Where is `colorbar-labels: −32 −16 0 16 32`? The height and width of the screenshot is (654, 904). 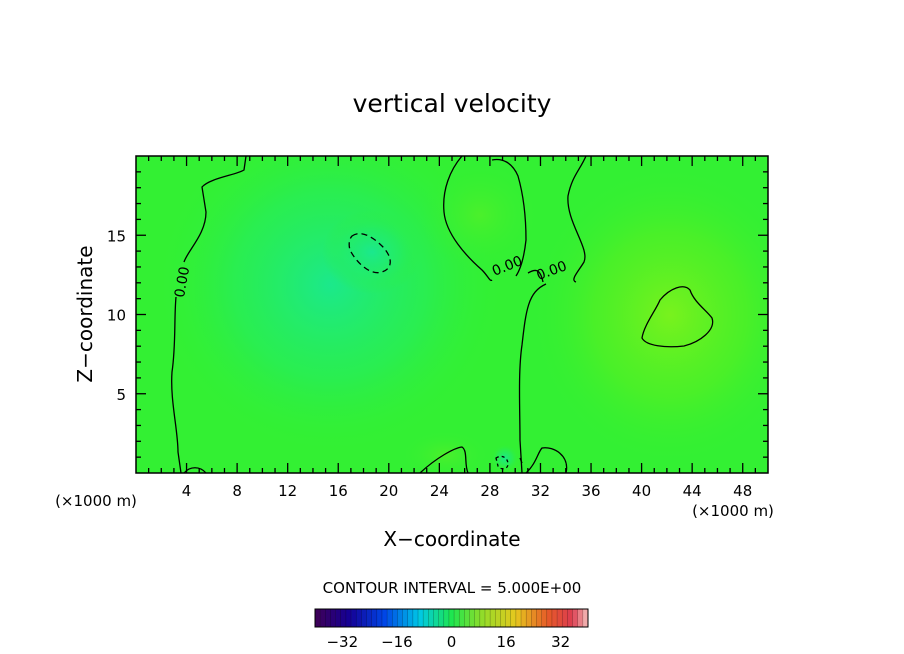 colorbar-labels: −32 −16 0 16 32 is located at coordinates (448, 642).